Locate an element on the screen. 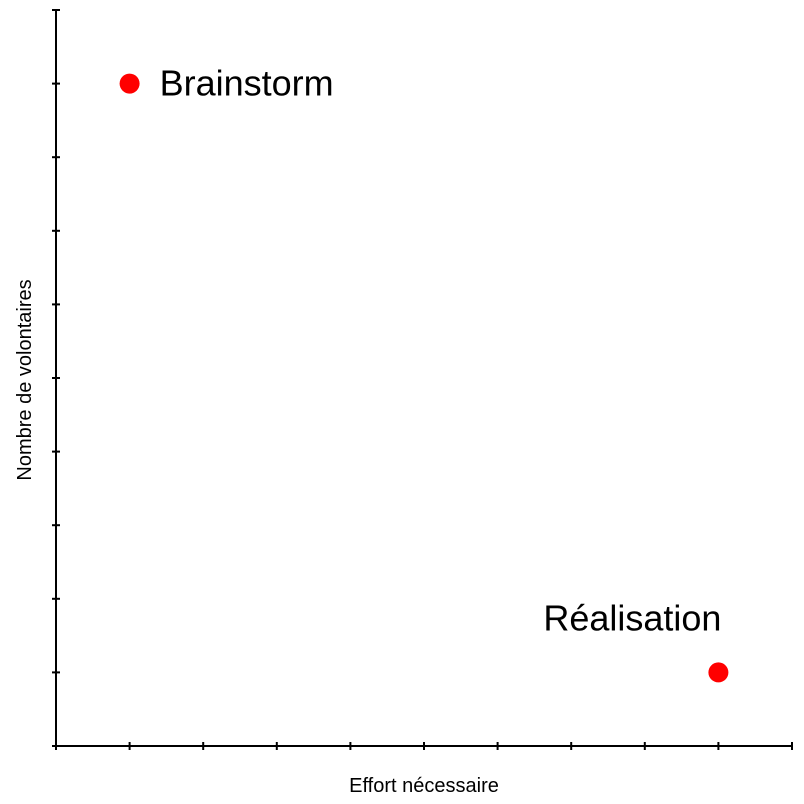  data-point-label: Brainstorm is located at coordinates (247, 83).